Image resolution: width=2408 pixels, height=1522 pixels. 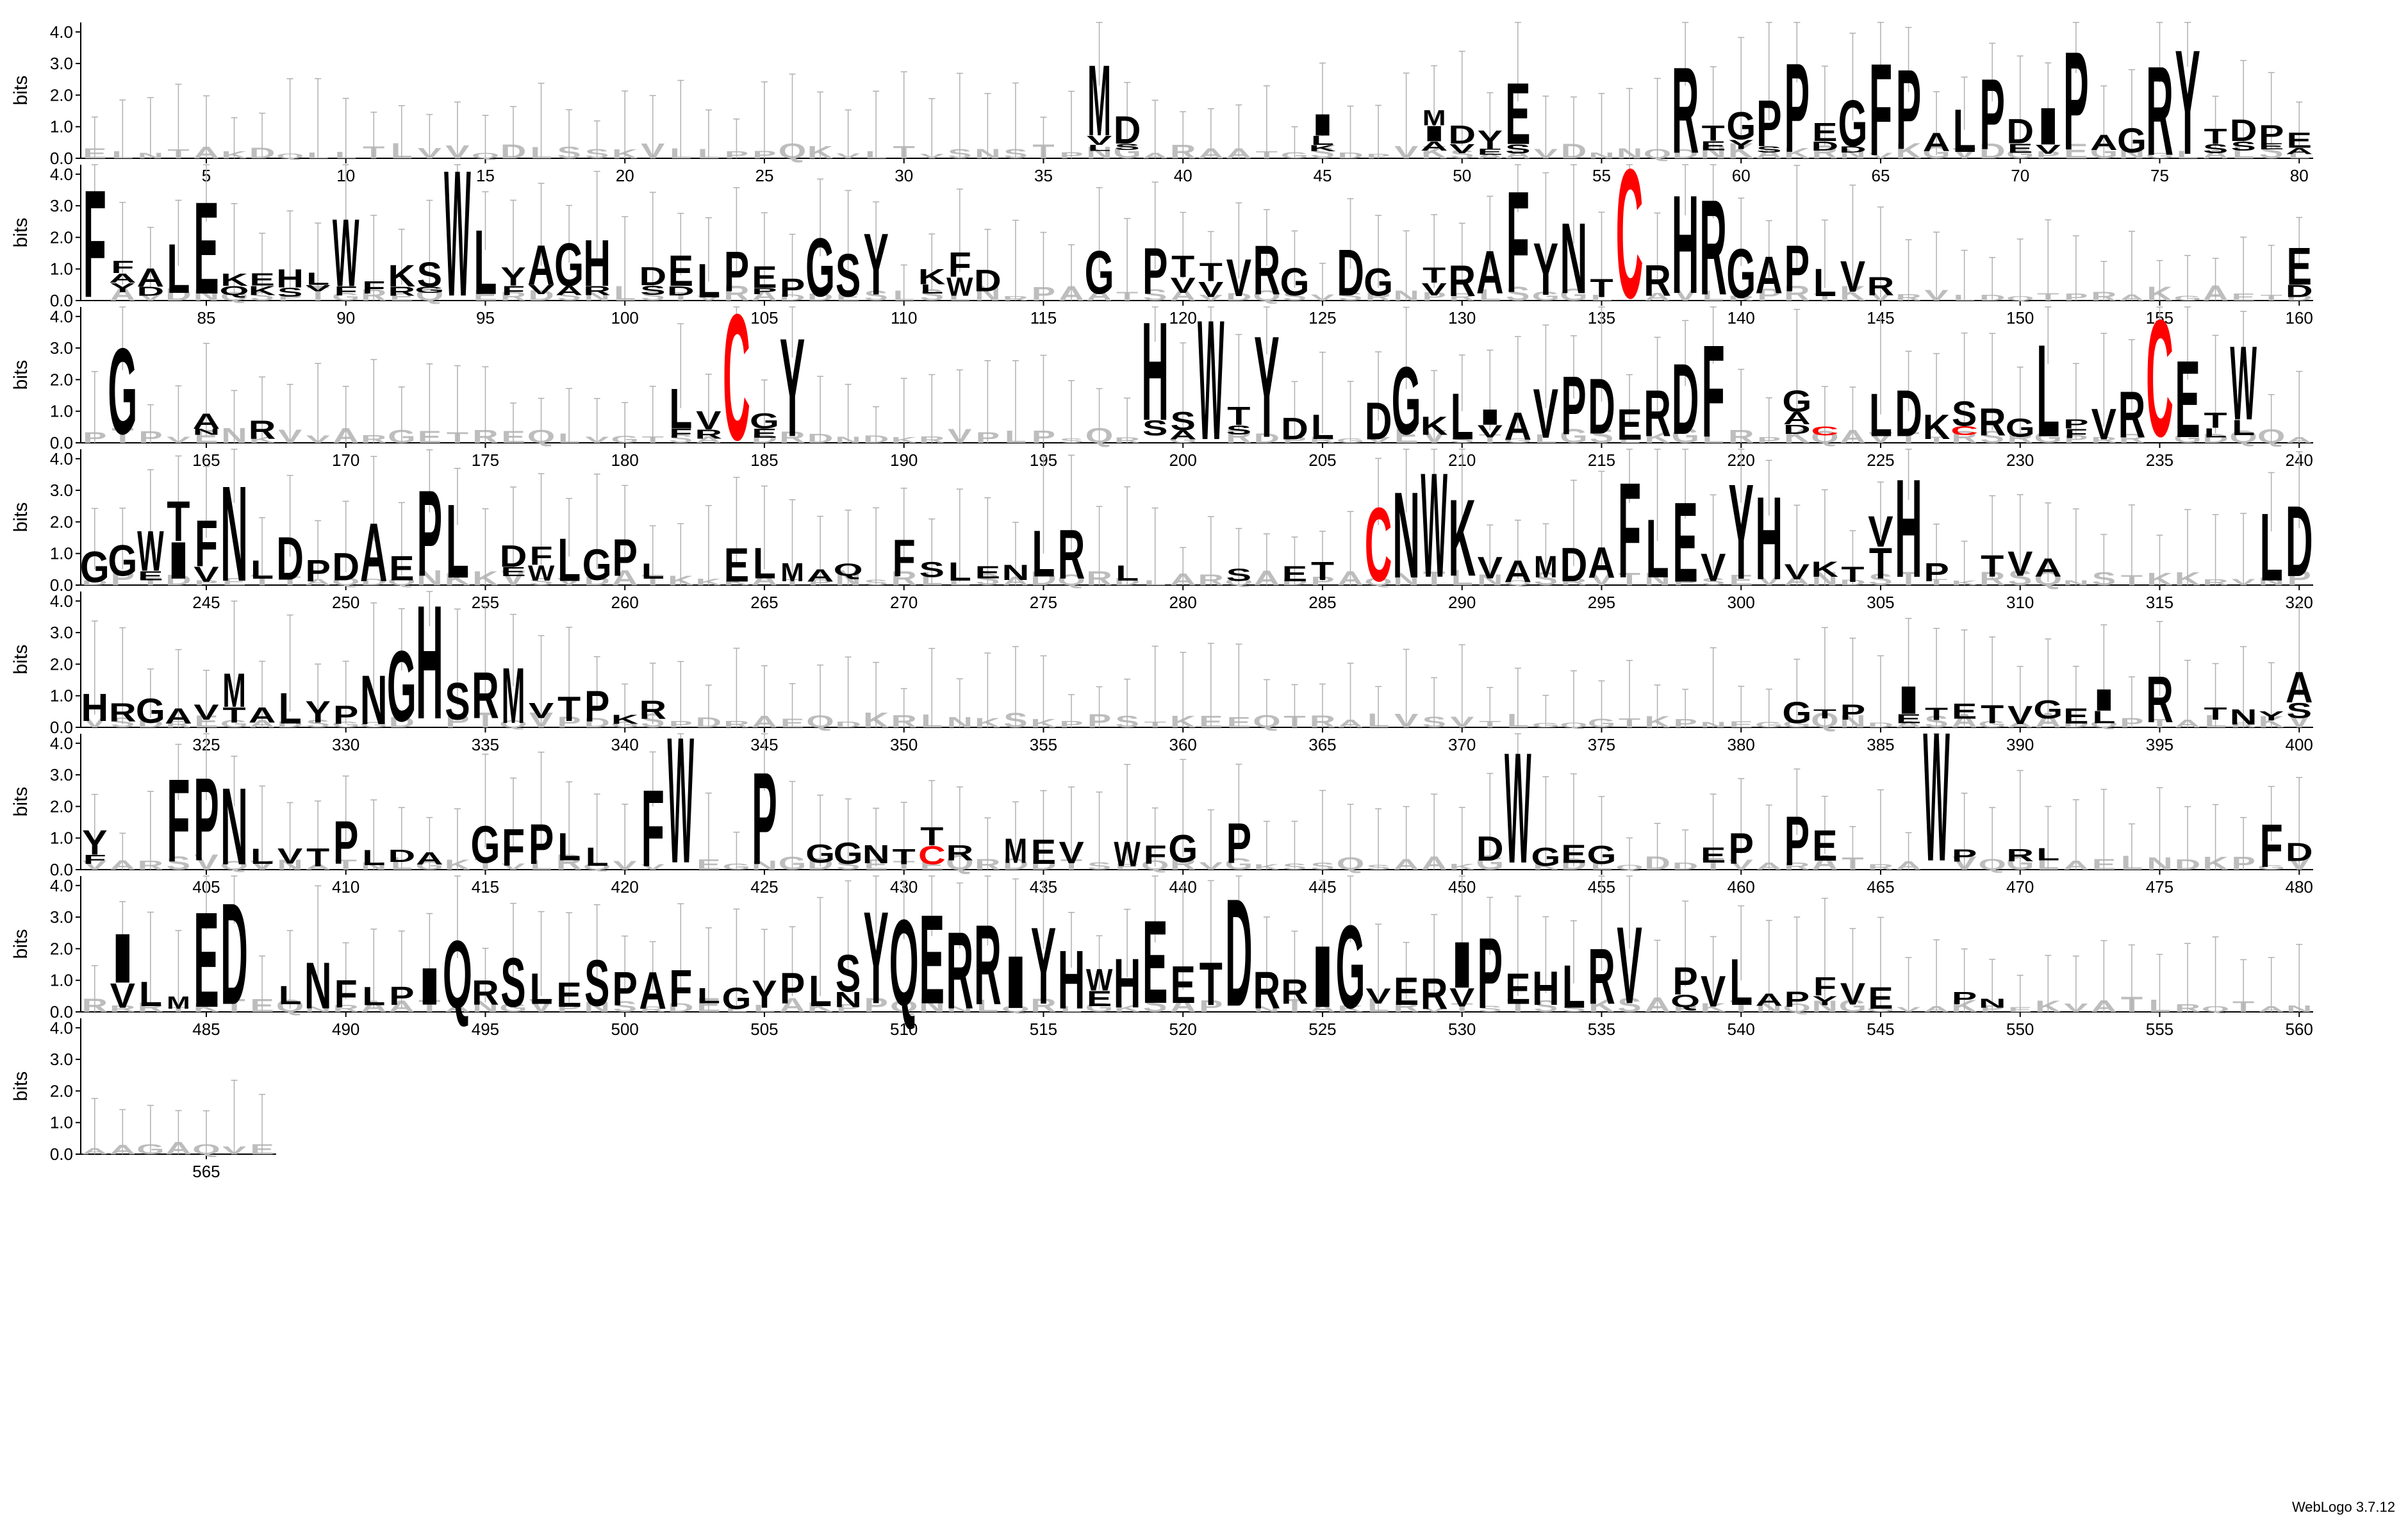 I want to click on y-axis-label: bits, so click(x=20, y=375).